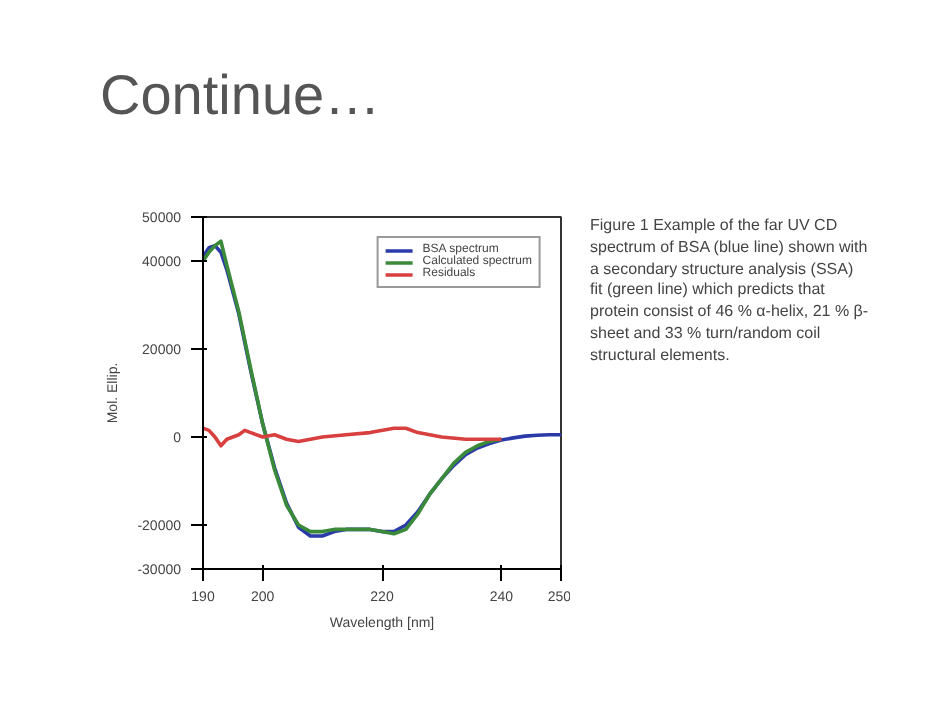 Image resolution: width=948 pixels, height=710 pixels. Describe the element at coordinates (730, 292) in the screenshot. I see `caption: Figure 1 Example of the far UV CD spectrum of BSA (blue line) shown with a secondary structure analysis (SSA) fit (green line) which predicts that protein consist of 46 % α-helix, 21 % β-sheet and 33 % turn/random coil structural elements.` at that location.